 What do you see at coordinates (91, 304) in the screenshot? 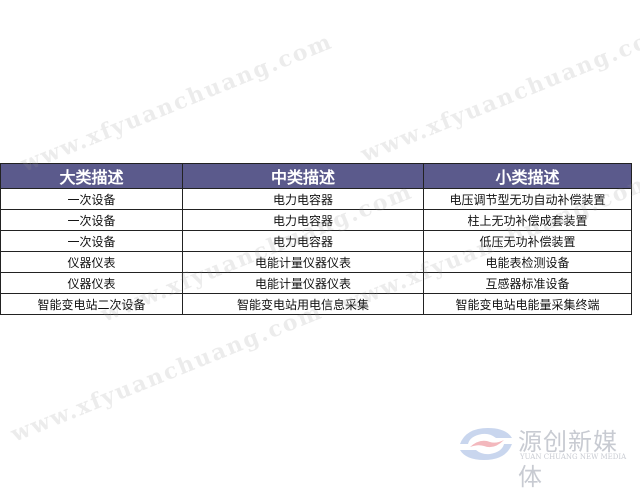
I see `cell: 智能变电站二次设备` at bounding box center [91, 304].